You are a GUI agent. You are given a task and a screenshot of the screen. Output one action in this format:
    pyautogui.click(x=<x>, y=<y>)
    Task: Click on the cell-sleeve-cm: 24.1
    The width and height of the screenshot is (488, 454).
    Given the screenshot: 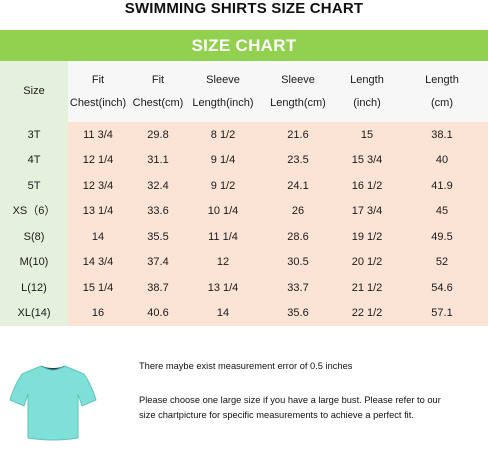 What is the action you would take?
    pyautogui.click(x=298, y=186)
    